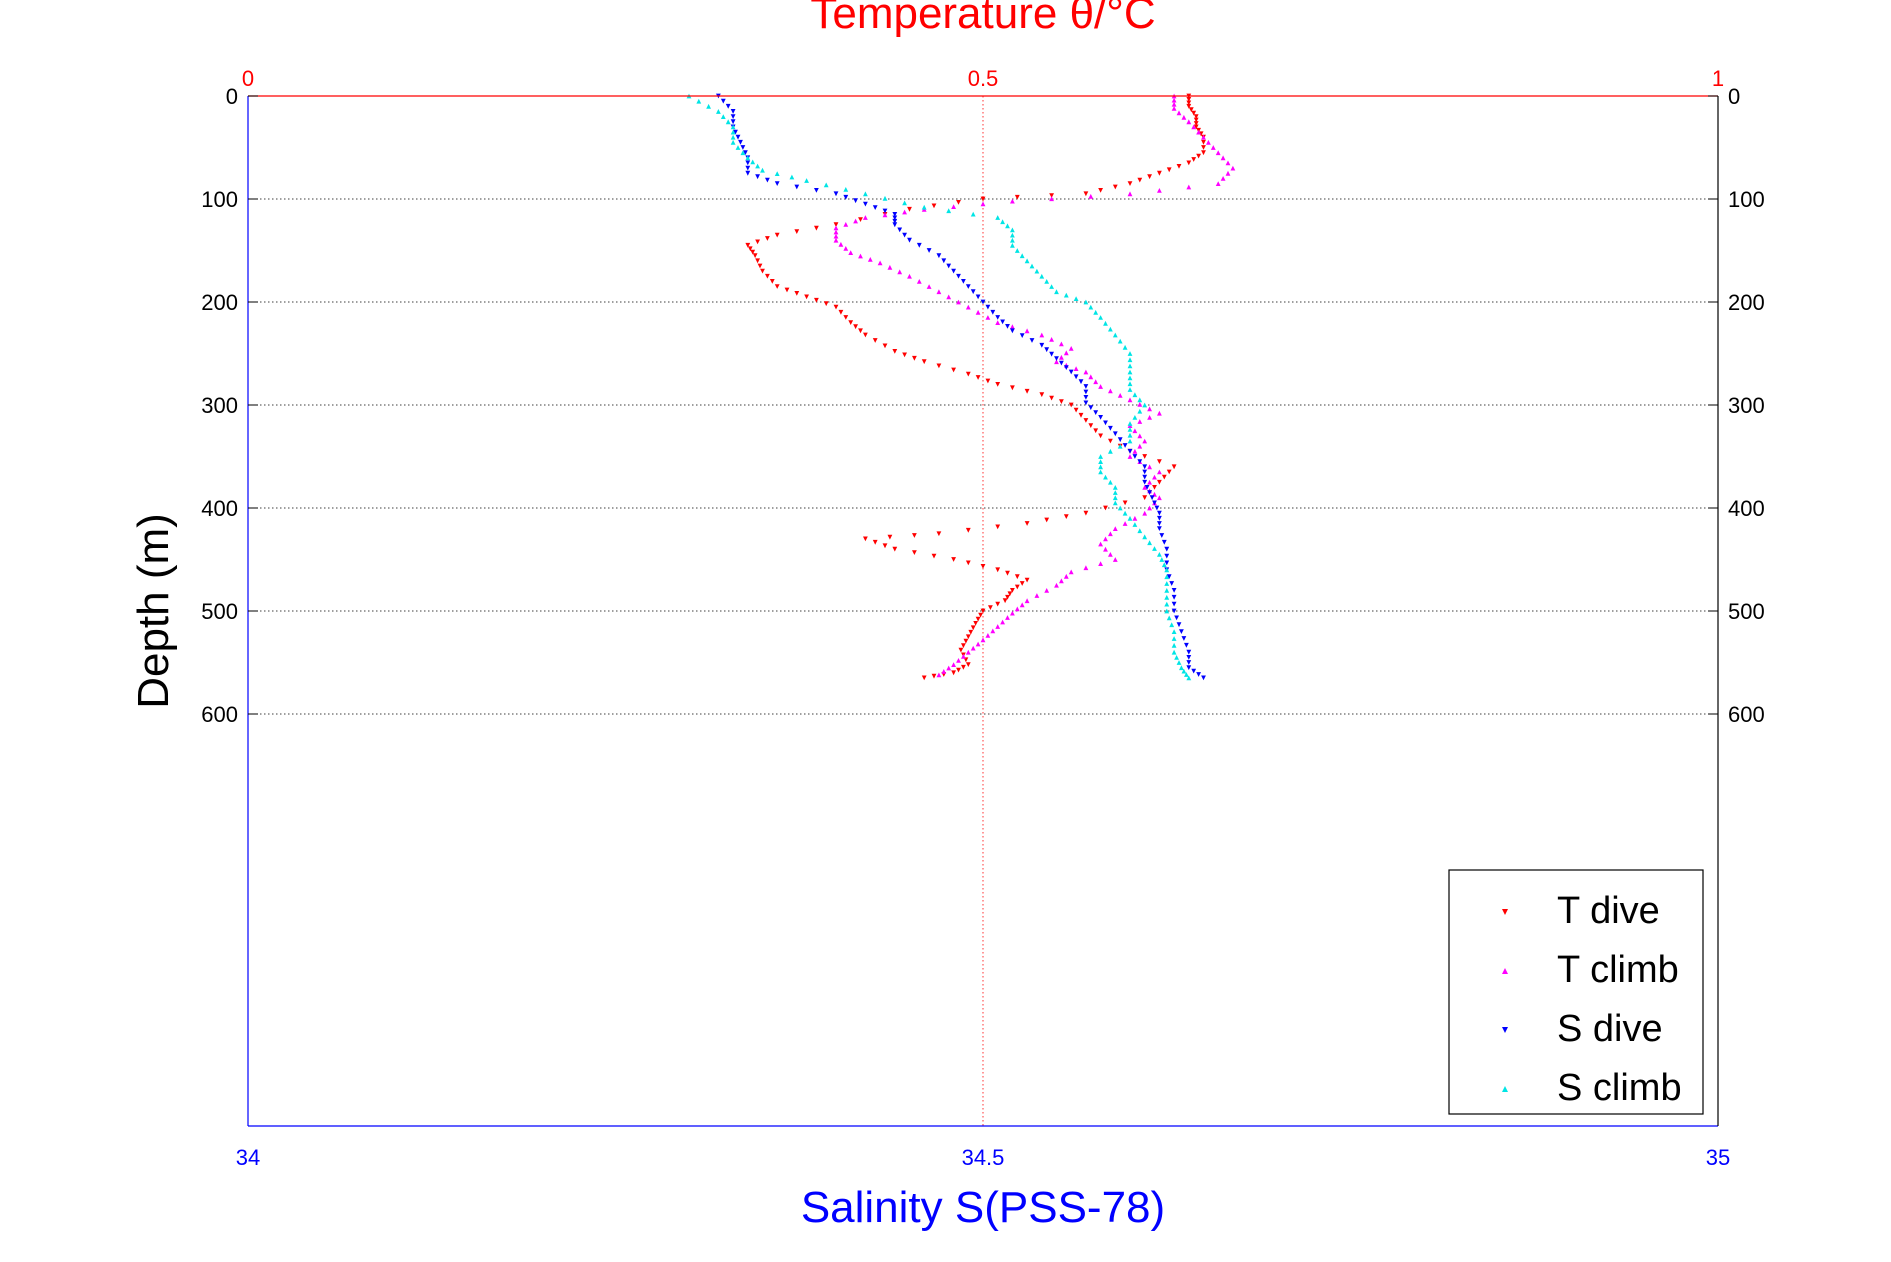 The height and width of the screenshot is (1262, 1891). What do you see at coordinates (219, 302) in the screenshot?
I see `y-tick-label-left: 200` at bounding box center [219, 302].